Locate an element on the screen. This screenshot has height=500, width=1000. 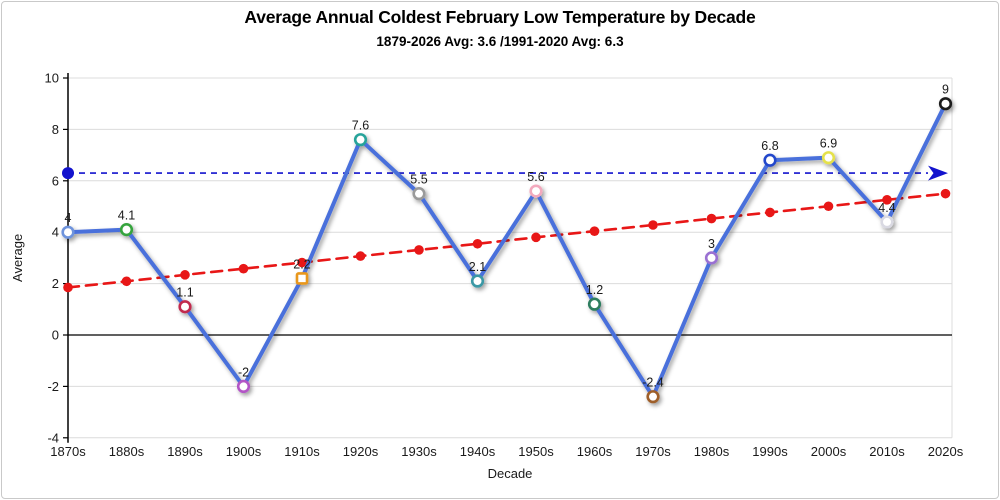
chart-subtitle: 1879-2026 Avg: 3.6 /1991-2020 Avg: 6.3 is located at coordinates (500, 41).